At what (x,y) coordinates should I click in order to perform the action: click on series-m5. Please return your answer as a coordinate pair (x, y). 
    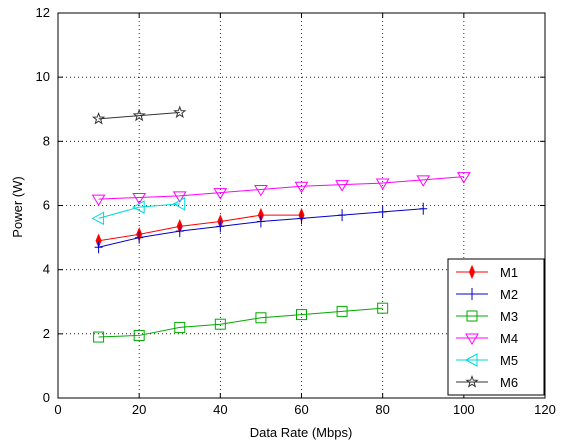
    Looking at the image, I should click on (138, 211).